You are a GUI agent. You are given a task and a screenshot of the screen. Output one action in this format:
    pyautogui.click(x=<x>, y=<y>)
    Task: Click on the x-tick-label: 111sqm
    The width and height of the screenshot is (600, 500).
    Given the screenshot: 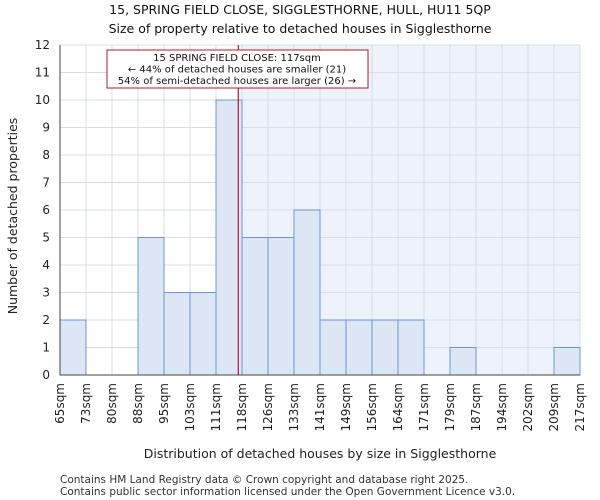 What is the action you would take?
    pyautogui.click(x=216, y=407)
    